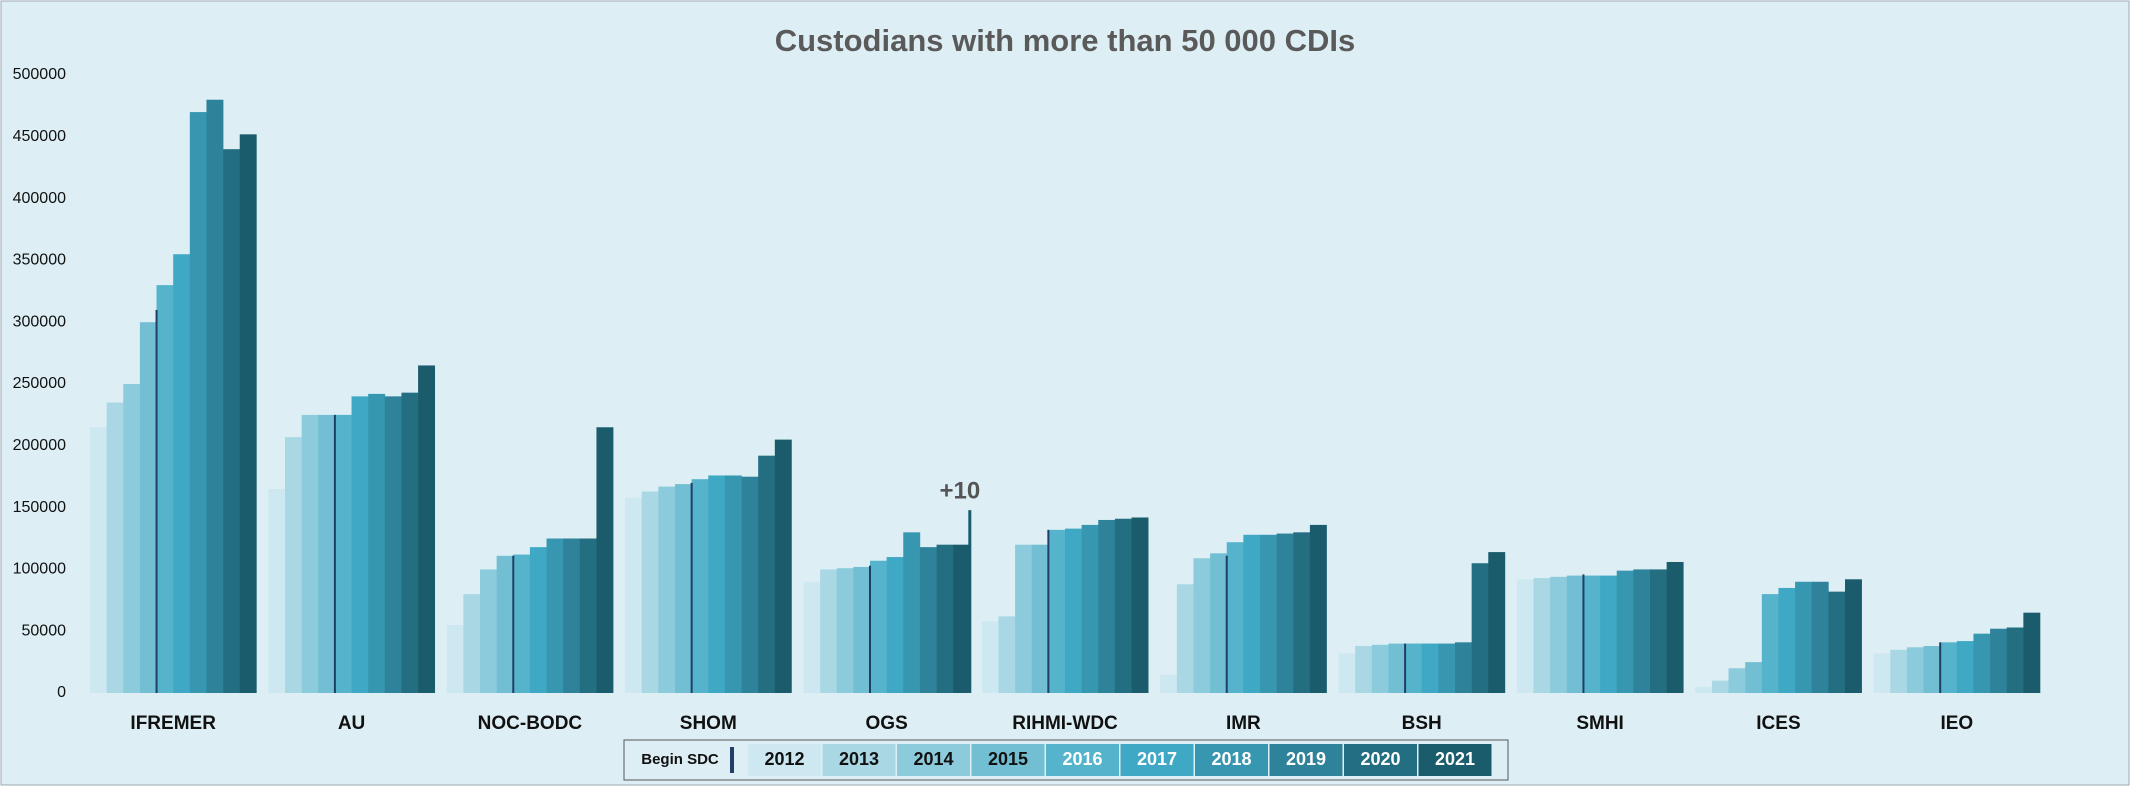 This screenshot has height=786, width=2130. I want to click on legend-label: 2015, so click(1008, 759).